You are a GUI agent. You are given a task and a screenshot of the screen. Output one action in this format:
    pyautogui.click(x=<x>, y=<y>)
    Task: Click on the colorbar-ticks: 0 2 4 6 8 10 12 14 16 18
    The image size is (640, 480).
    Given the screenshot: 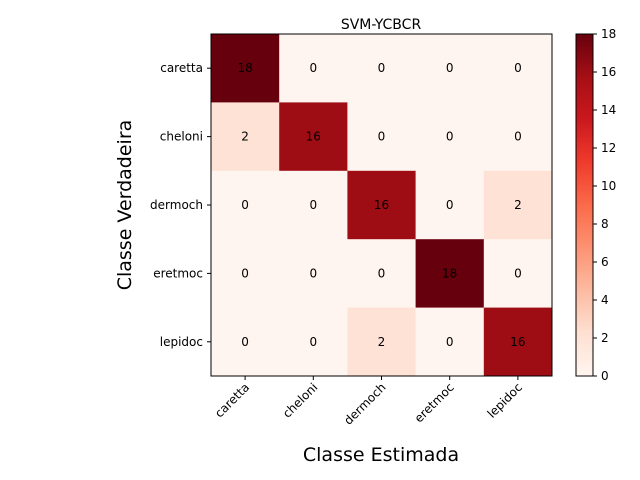 What is the action you would take?
    pyautogui.click(x=604, y=205)
    